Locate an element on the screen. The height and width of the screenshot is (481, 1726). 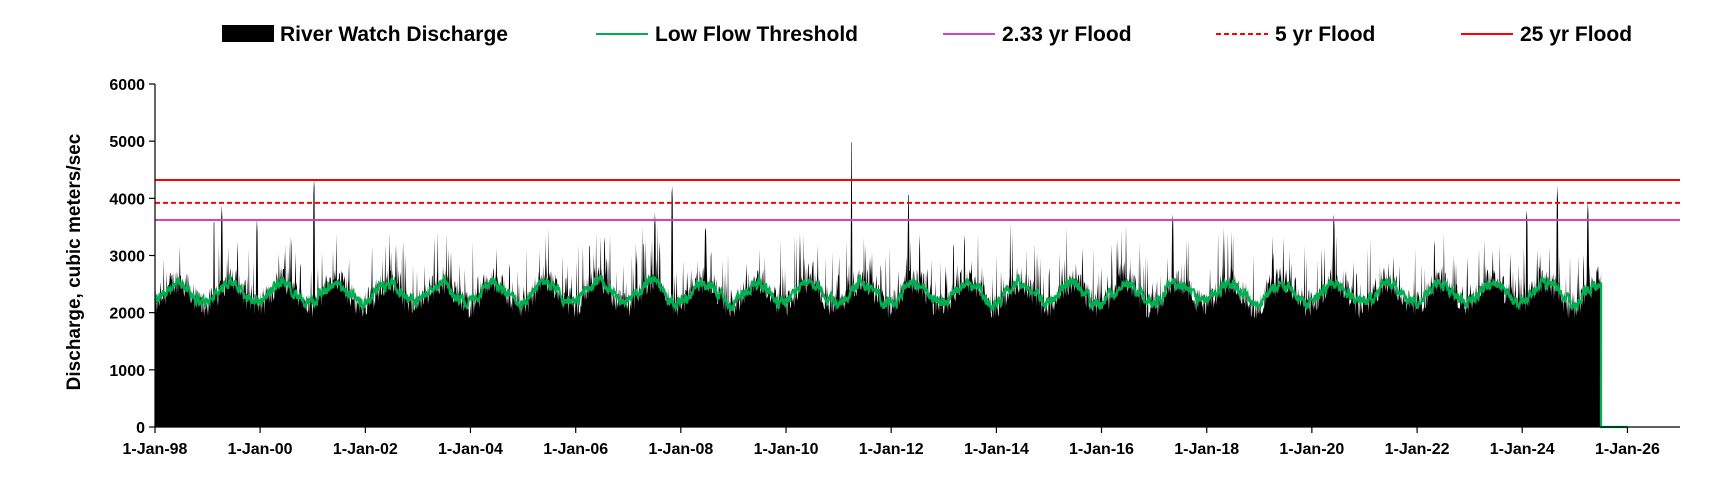
legend-label-2-33-yr: 2.33 yr Flood is located at coordinates (1067, 34).